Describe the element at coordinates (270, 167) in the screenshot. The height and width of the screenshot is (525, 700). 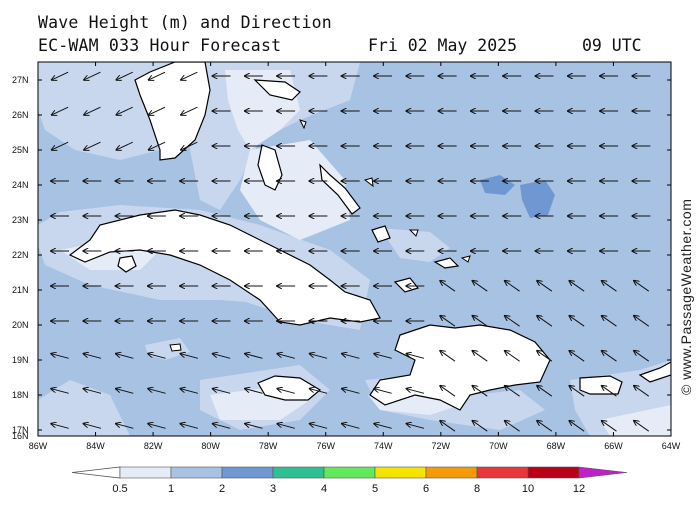
I see `andros-island` at that location.